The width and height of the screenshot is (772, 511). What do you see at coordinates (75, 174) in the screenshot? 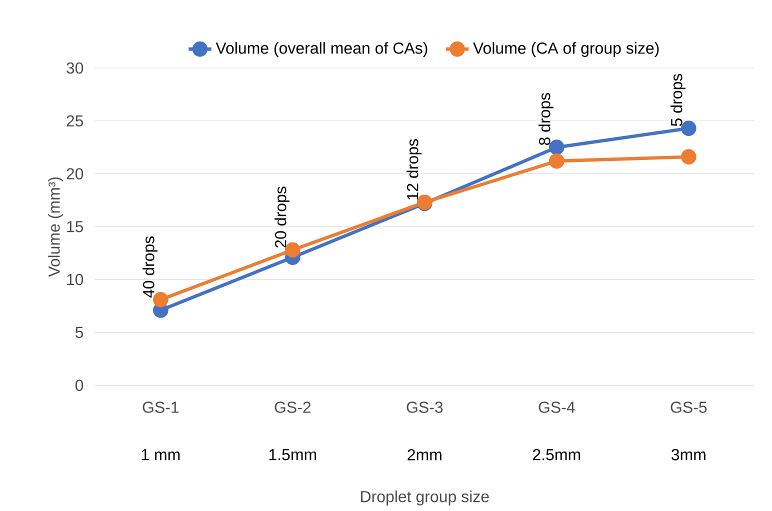
I see `y-tick-label: 20` at bounding box center [75, 174].